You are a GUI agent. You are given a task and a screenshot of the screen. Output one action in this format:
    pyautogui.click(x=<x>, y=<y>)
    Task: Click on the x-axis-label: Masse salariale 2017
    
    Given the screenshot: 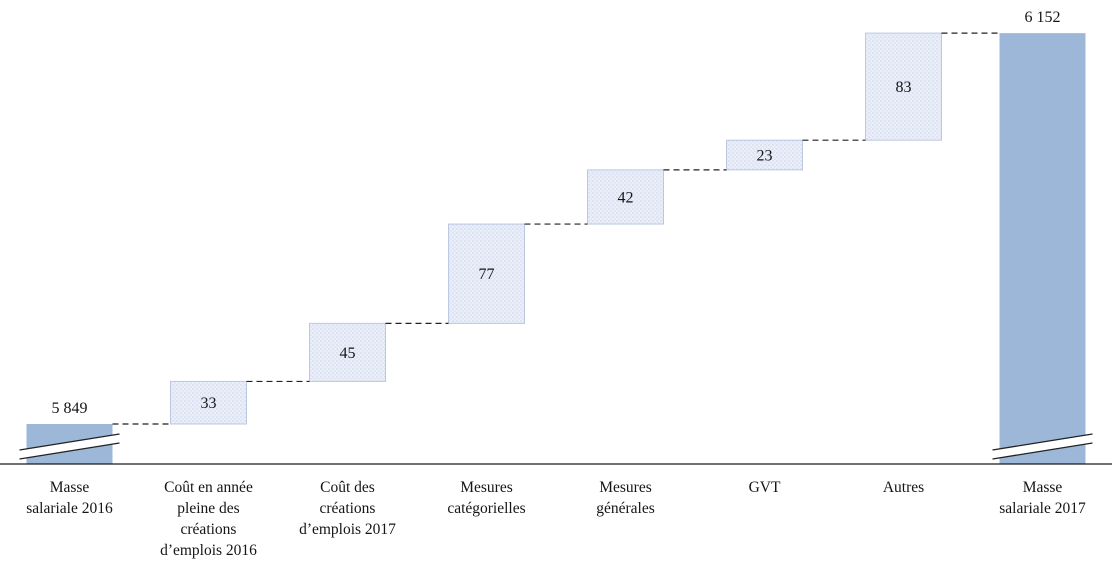 What is the action you would take?
    pyautogui.click(x=1042, y=498)
    